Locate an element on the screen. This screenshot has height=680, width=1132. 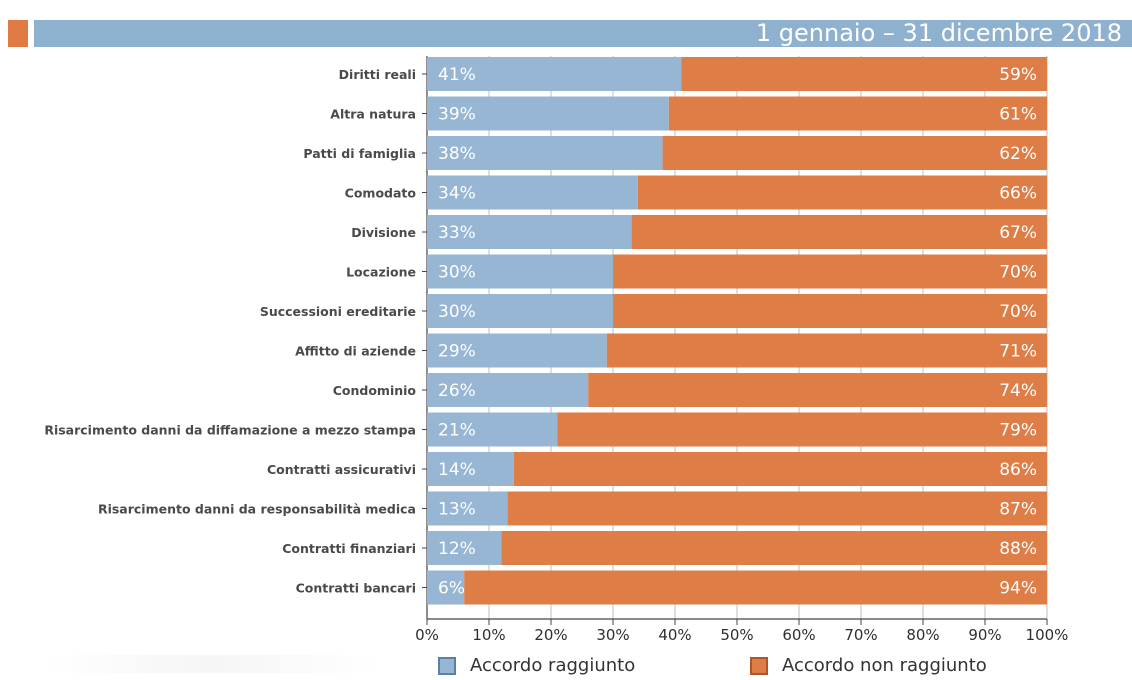
category-label: Diritti reali is located at coordinates (377, 74).